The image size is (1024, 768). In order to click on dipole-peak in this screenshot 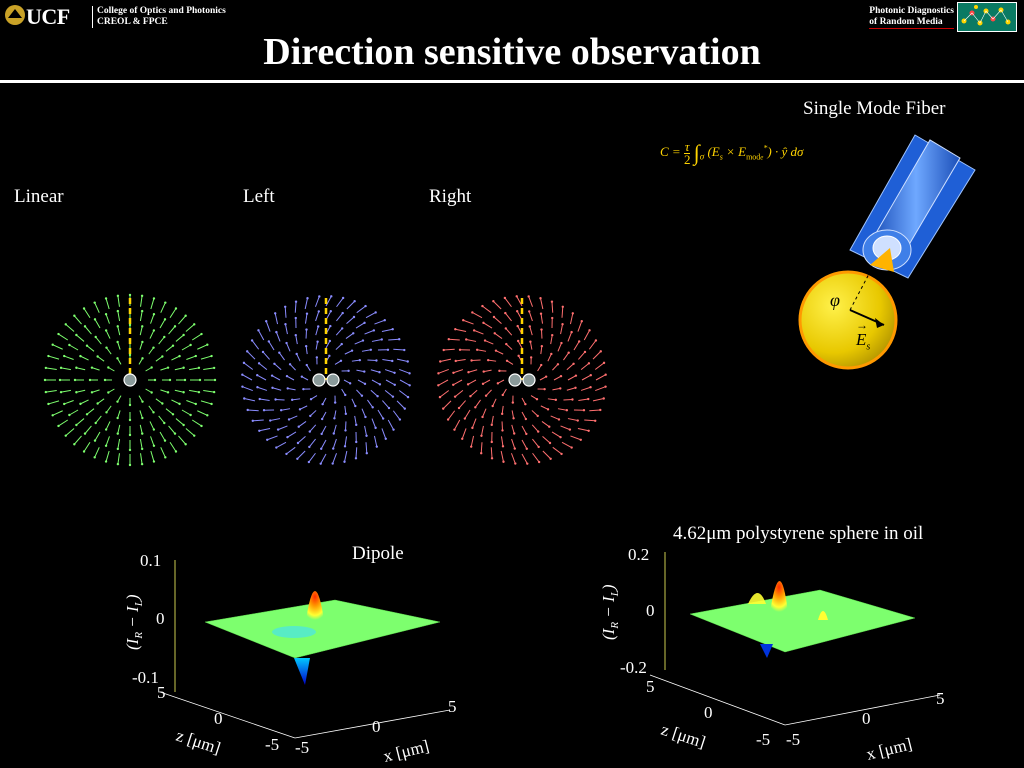, I will do `click(315, 605)`.